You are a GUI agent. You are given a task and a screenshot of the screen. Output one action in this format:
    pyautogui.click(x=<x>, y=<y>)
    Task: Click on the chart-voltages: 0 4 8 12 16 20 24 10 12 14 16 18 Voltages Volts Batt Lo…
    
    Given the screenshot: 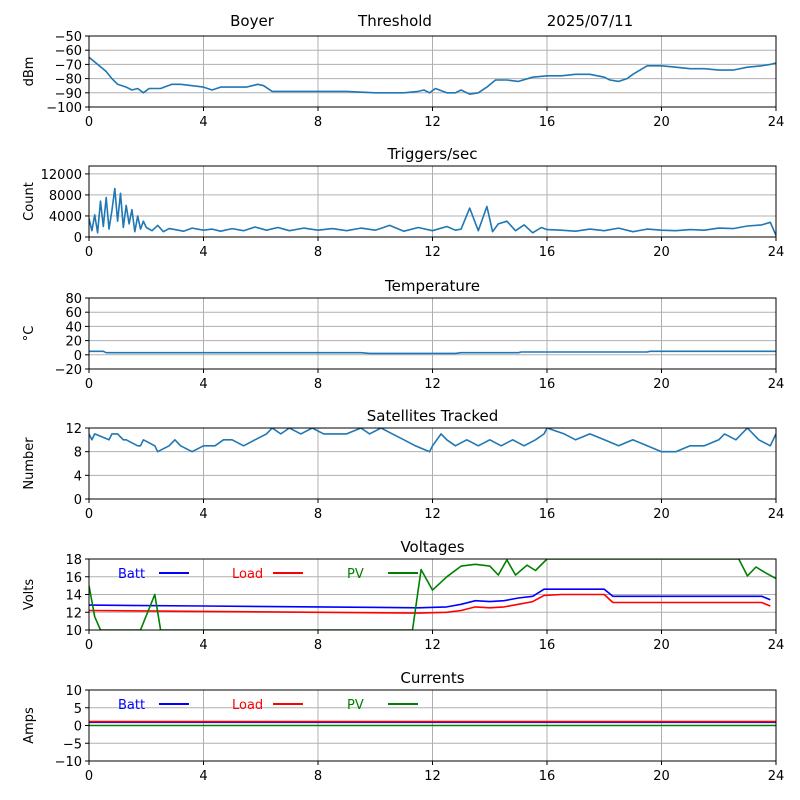 What is the action you would take?
    pyautogui.click(x=403, y=595)
    